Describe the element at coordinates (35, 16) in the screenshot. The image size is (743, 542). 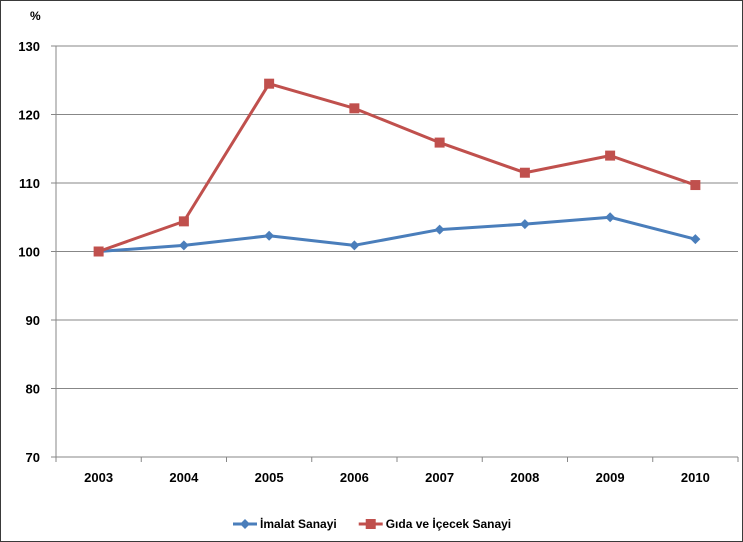
I see `y-axis-unit-label: %` at that location.